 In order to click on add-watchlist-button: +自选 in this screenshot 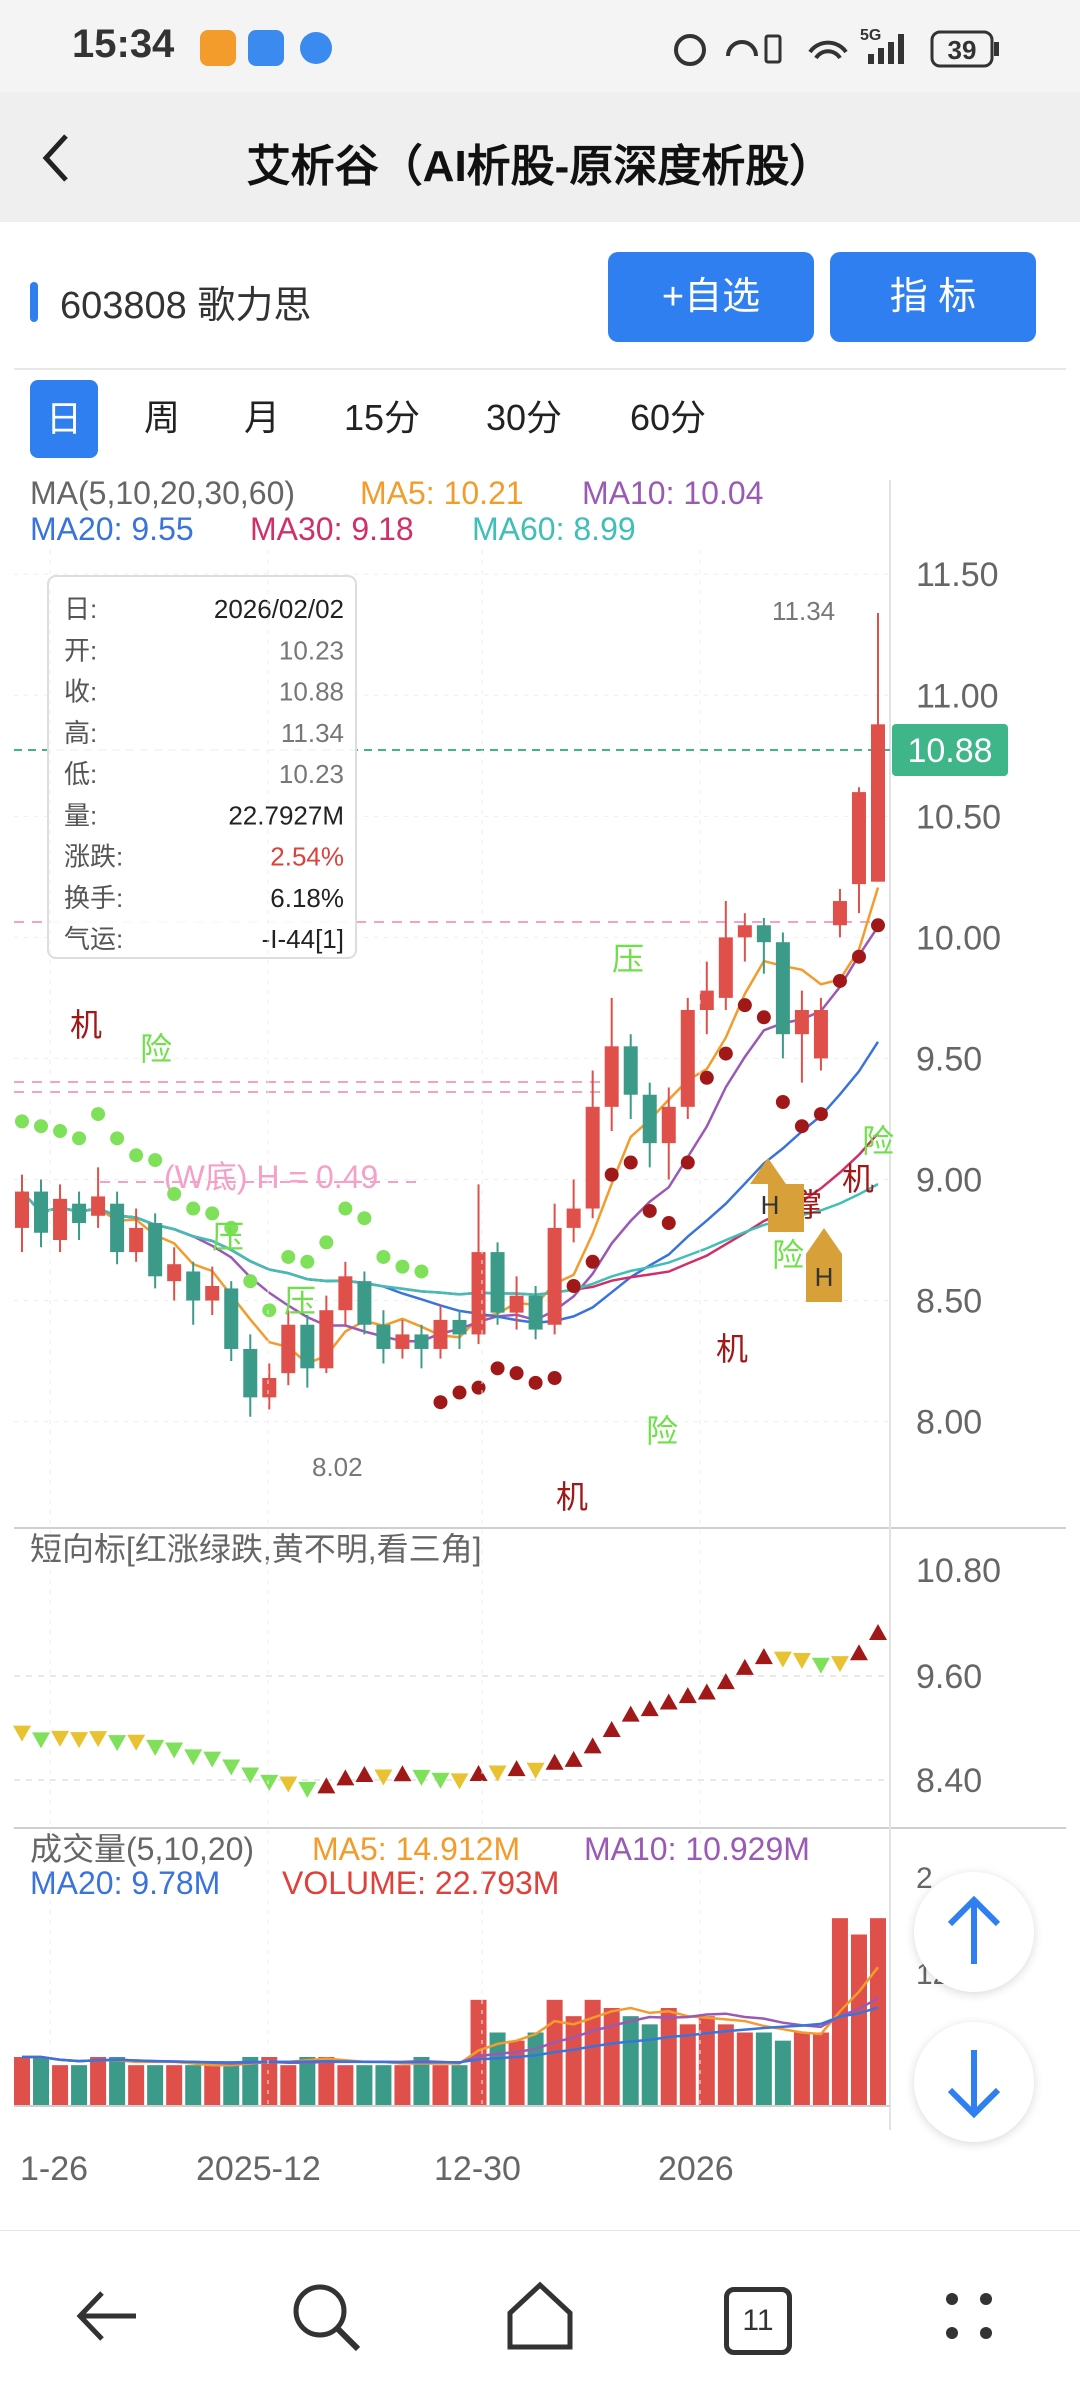, I will do `click(711, 297)`.